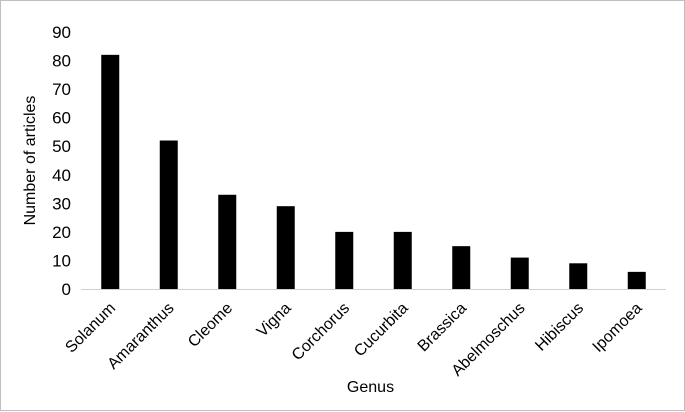  What do you see at coordinates (110, 171) in the screenshot?
I see `bar-solanum` at bounding box center [110, 171].